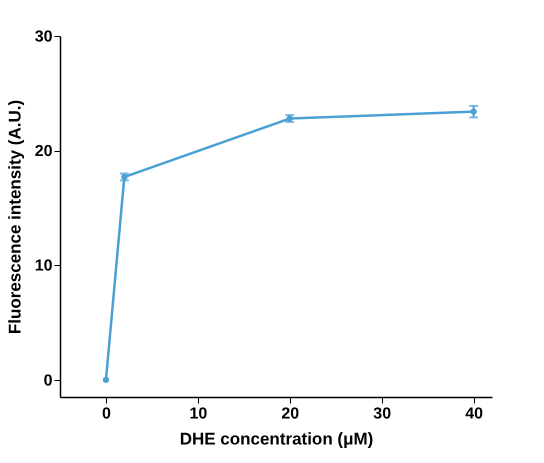  Describe the element at coordinates (277, 439) in the screenshot. I see `x-axis-title: DHE concentration (μM)` at that location.